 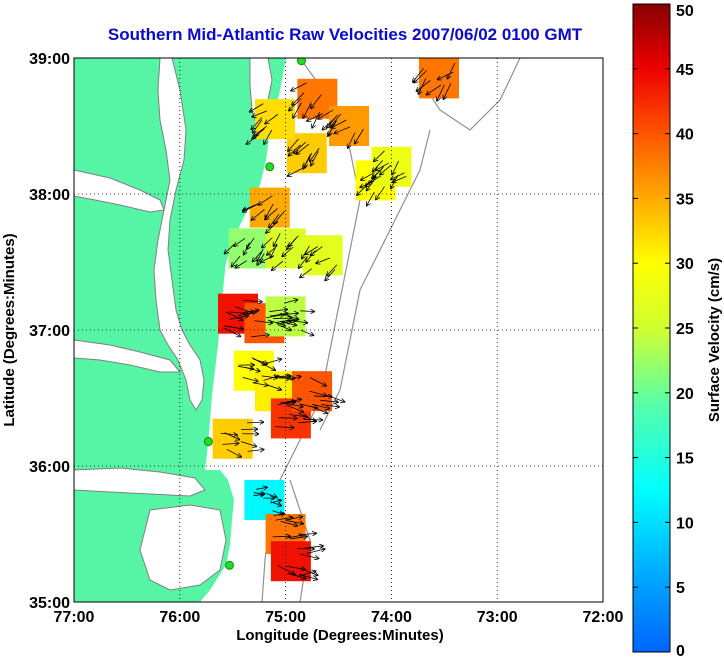 What do you see at coordinates (714, 340) in the screenshot?
I see `colorbar-label: Surface Velocity (cm/s)` at bounding box center [714, 340].